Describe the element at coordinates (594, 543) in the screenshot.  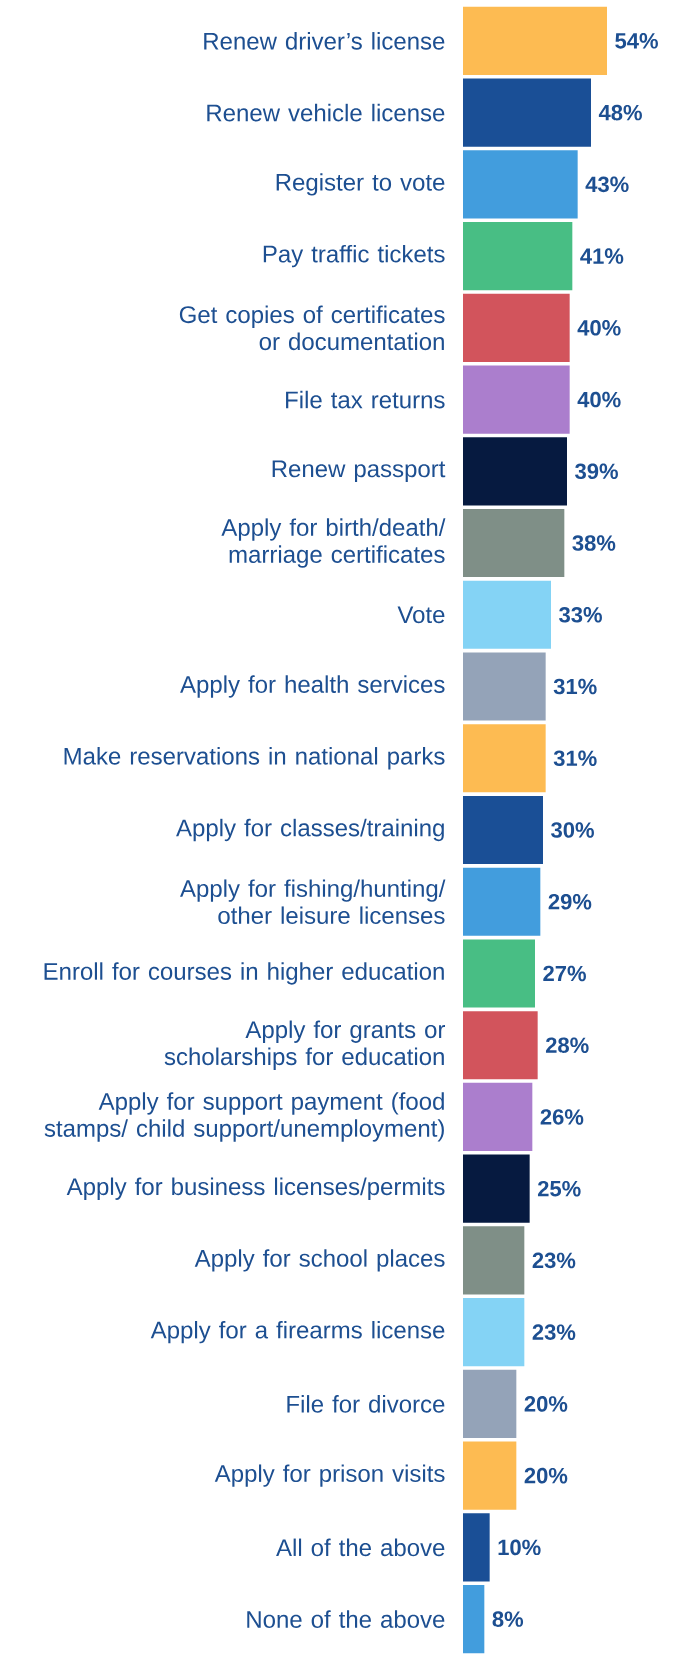
I see `data-label: 38%` at that location.